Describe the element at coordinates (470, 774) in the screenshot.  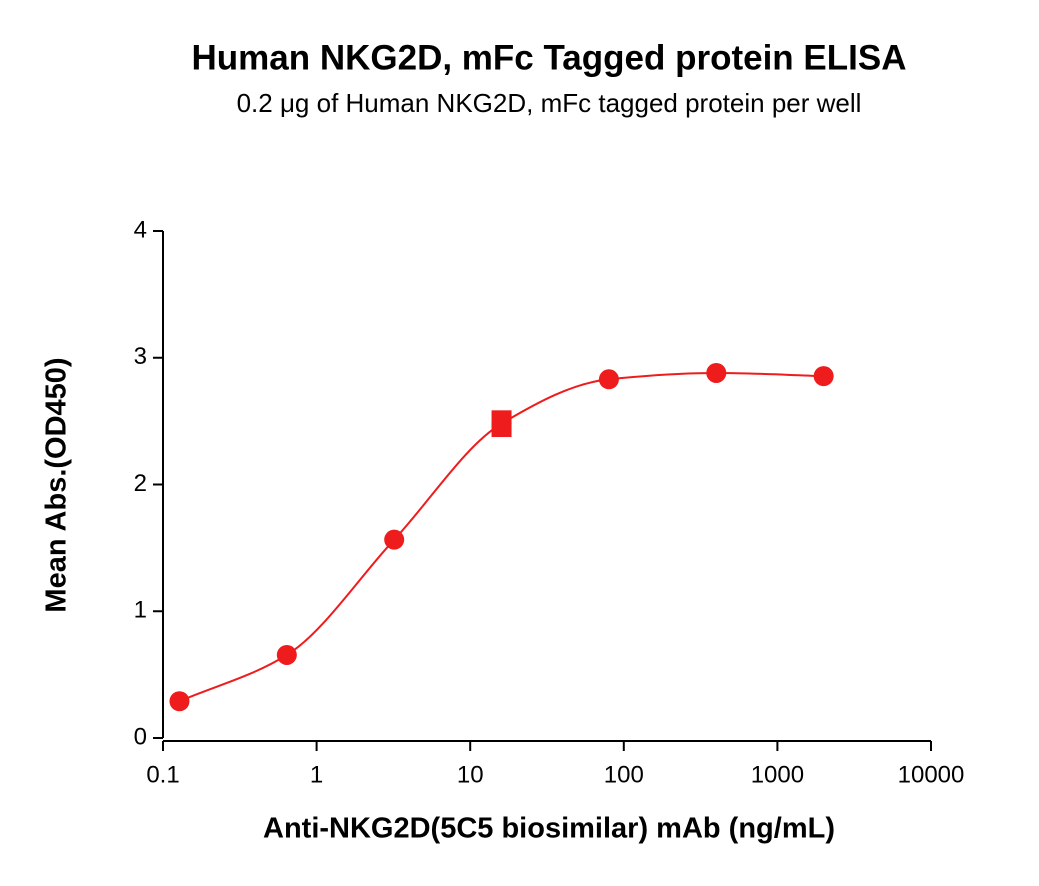
I see `x-tick-label: 10` at that location.